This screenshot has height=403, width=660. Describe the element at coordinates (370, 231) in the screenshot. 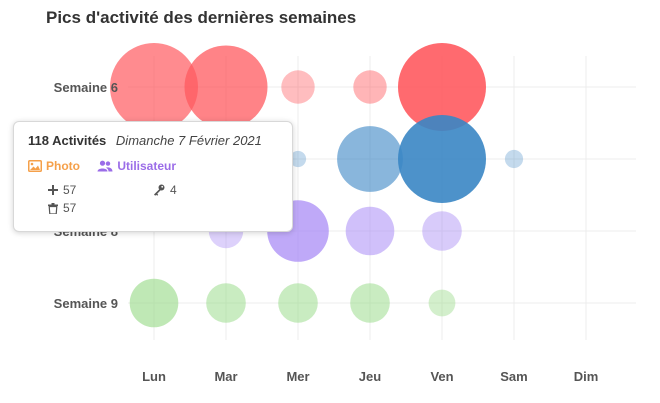

I see `bubble-semaine-8-jeu` at that location.